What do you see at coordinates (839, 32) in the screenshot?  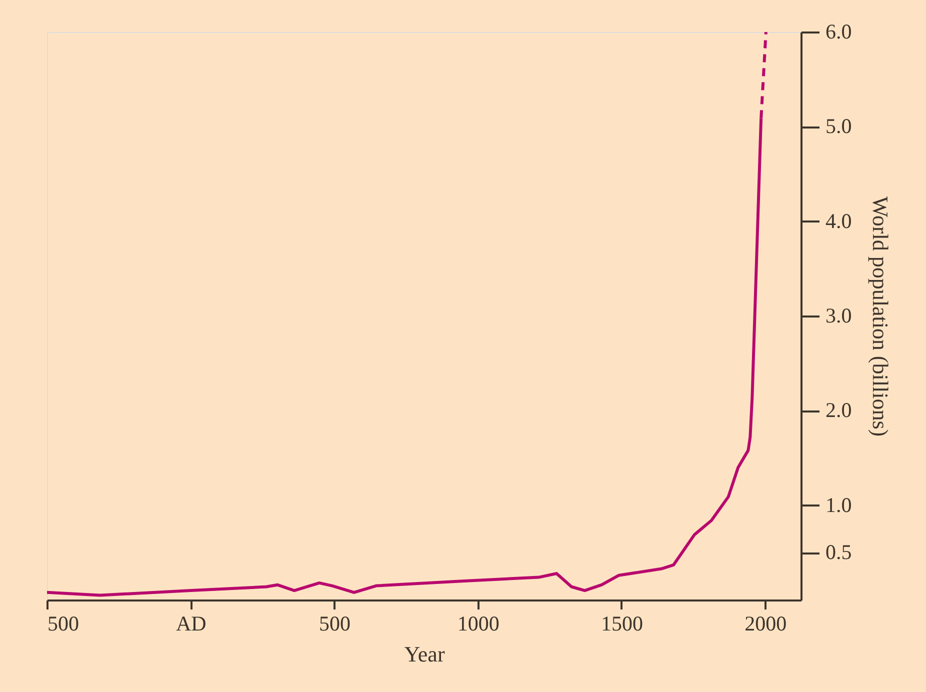 I see `y-tick-label: 6.0` at bounding box center [839, 32].